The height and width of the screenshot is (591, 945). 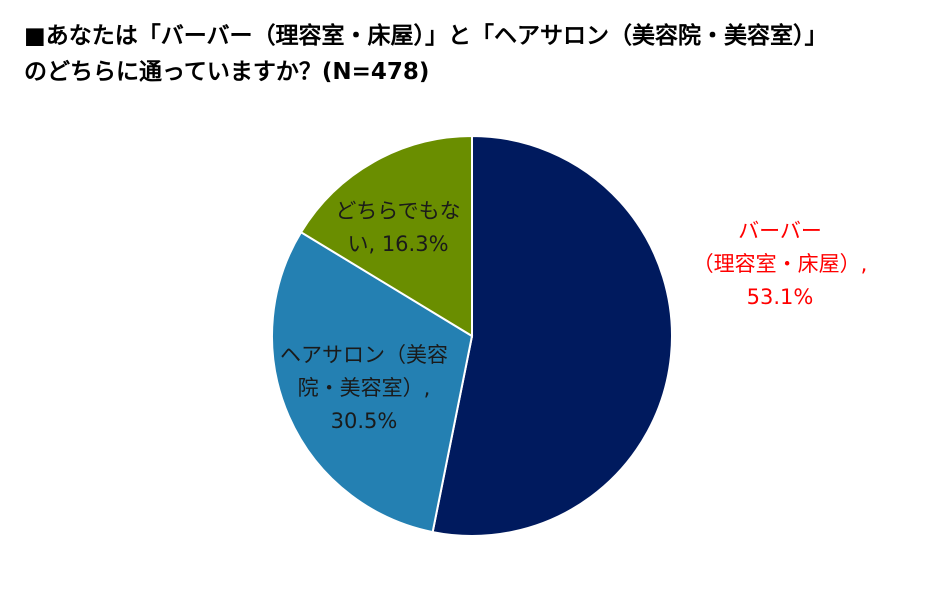 I want to click on slice-label-2: ヘアサロン（美容院・美容室）, 30.5%, so click(x=364, y=388).